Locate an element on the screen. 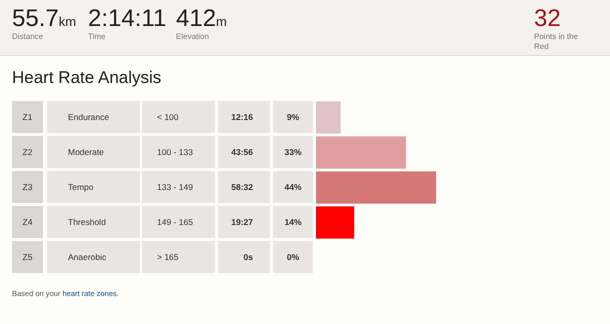  y-tick-label: Z5 is located at coordinates (27, 257).